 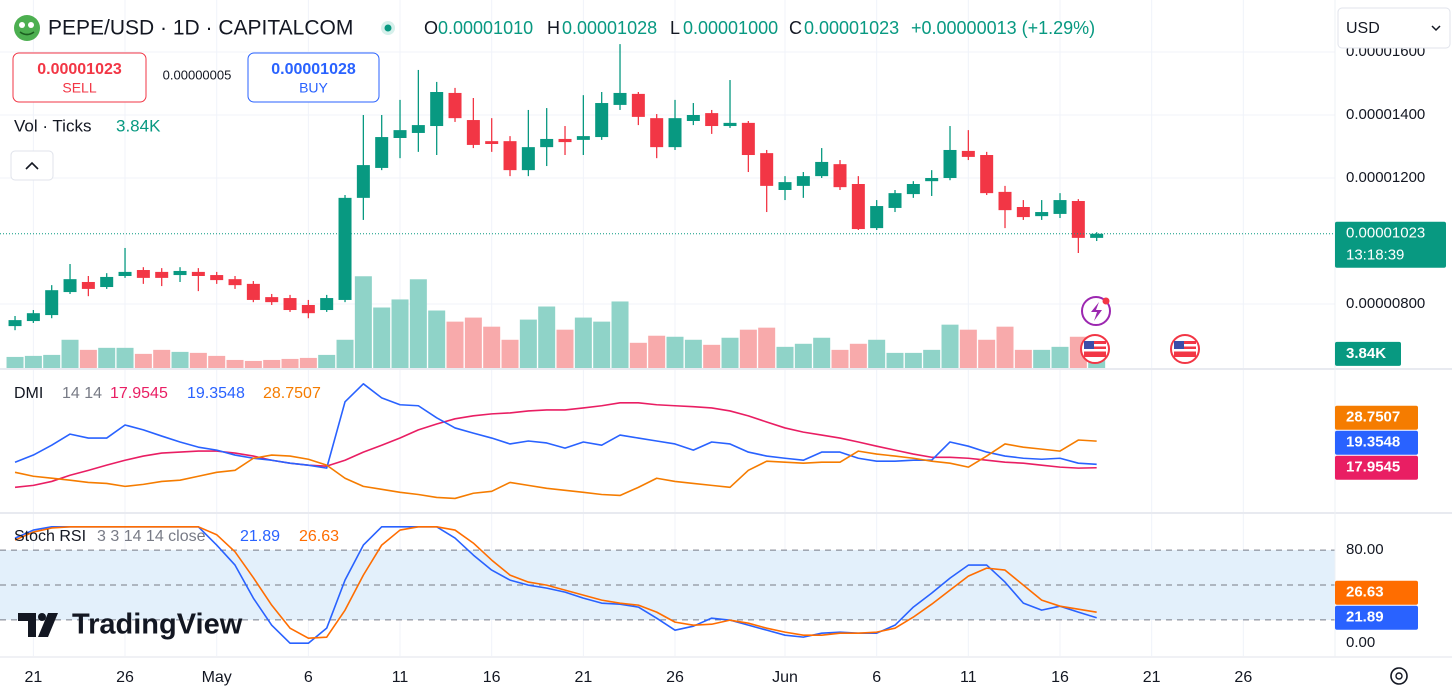 What do you see at coordinates (1385, 177) in the screenshot?
I see `y-tick-label: 0.00001200` at bounding box center [1385, 177].